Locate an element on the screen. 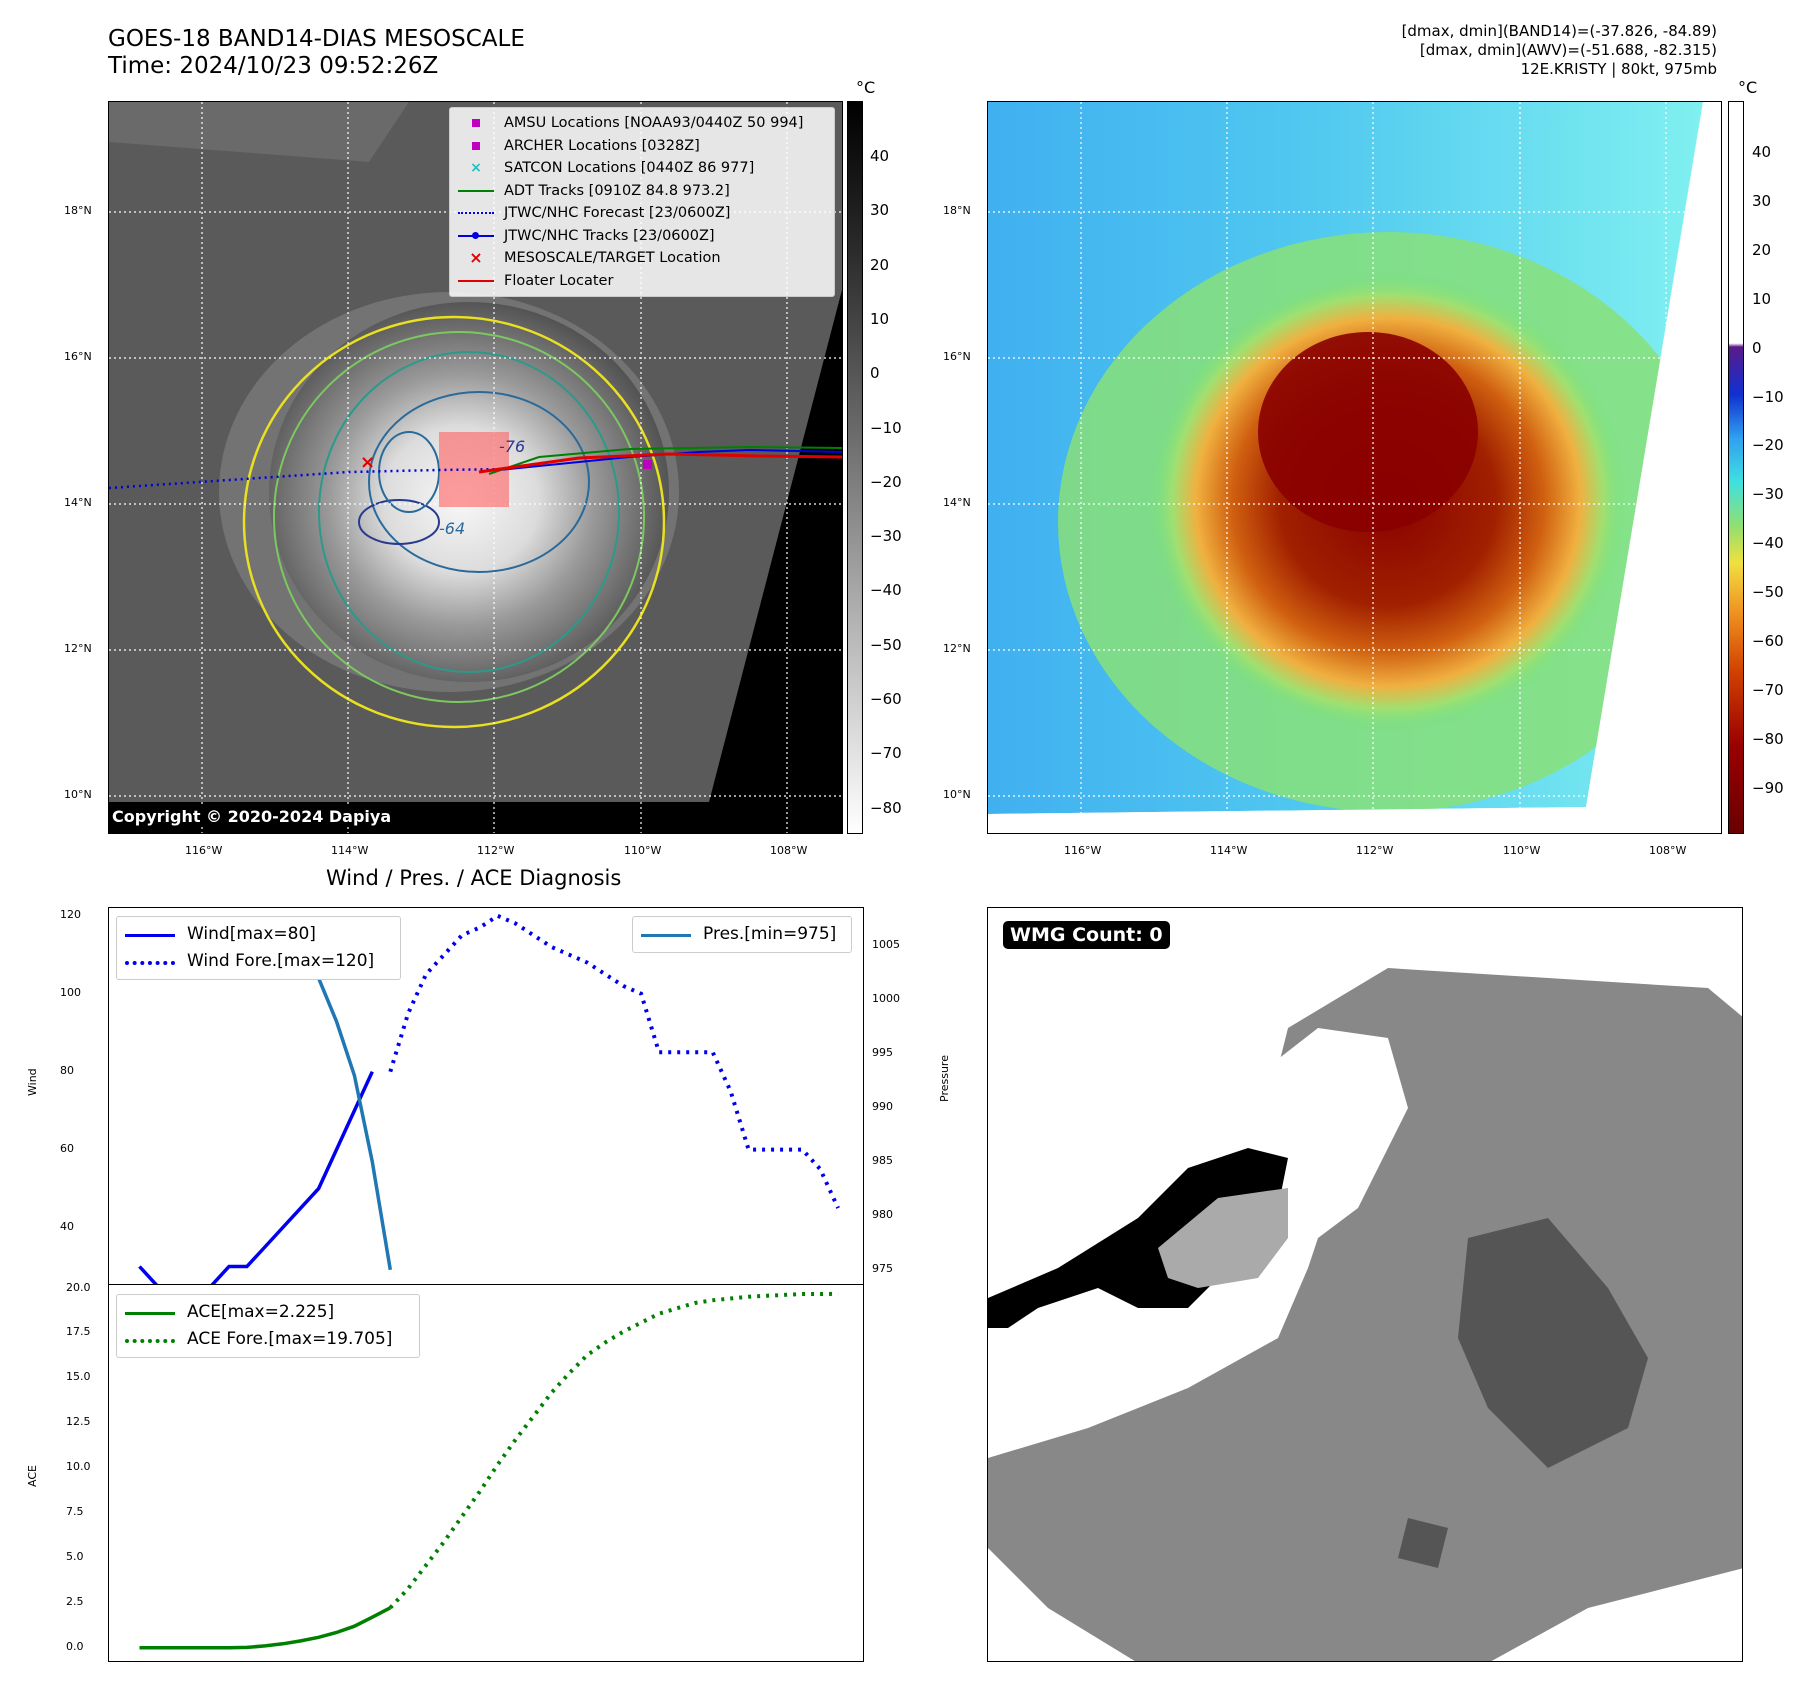 This screenshot has height=1690, width=1801. storm-info: 12E.KRISTY | 80kt, 975mb is located at coordinates (1618, 69).